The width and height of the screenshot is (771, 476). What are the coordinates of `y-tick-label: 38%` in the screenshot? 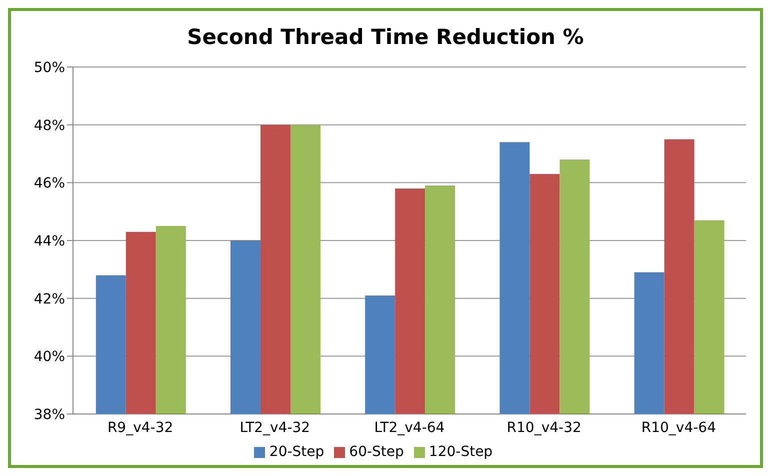 It's located at (49, 414).